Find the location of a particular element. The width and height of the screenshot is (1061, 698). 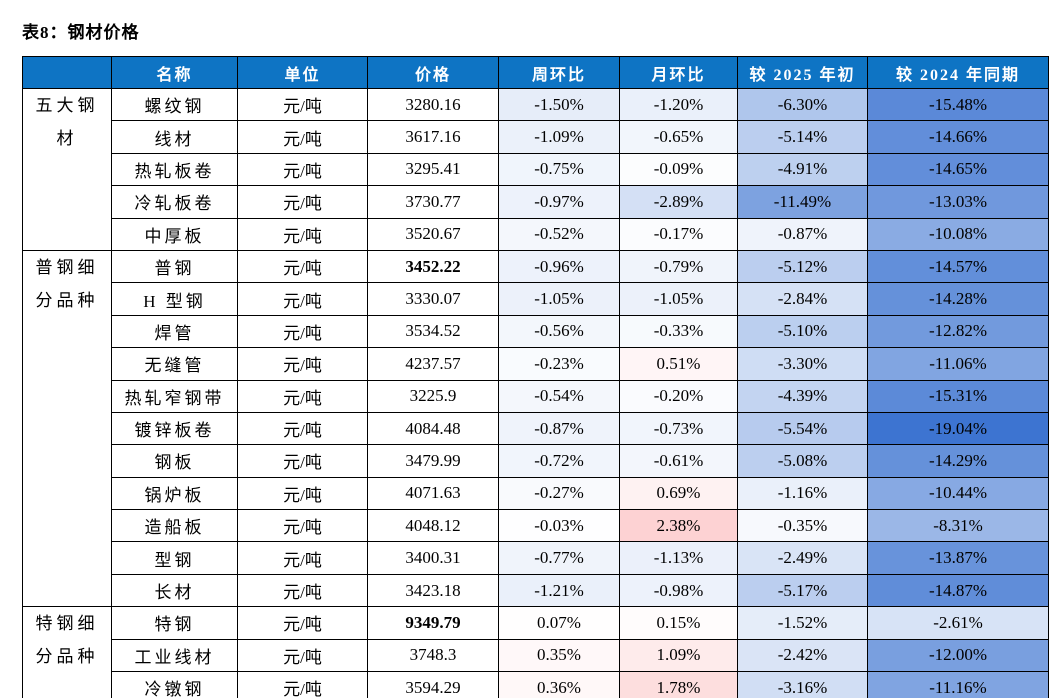

row-price-cell: 3295.41 is located at coordinates (433, 169).